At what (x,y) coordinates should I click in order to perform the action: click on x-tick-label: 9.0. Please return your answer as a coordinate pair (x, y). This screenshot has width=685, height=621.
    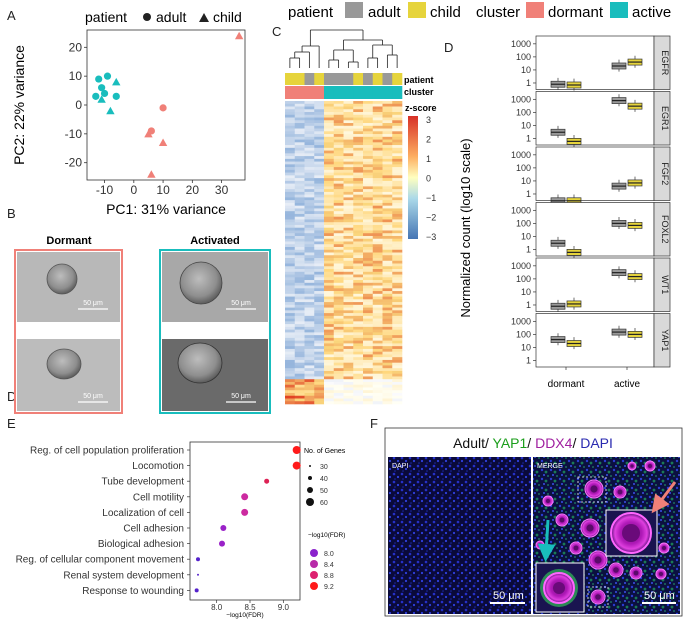
    Looking at the image, I should click on (284, 607).